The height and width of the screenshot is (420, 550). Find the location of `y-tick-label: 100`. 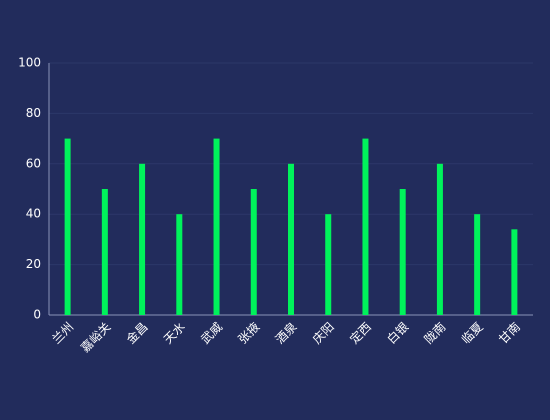

y-tick-label: 100 is located at coordinates (29, 63).